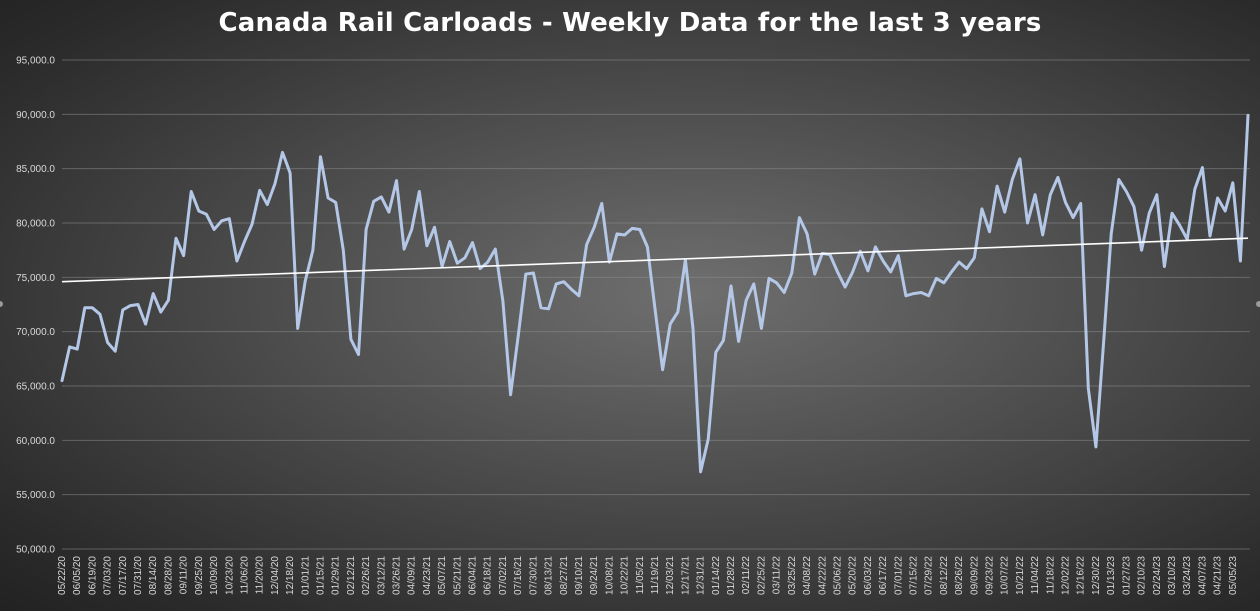 Image resolution: width=1260 pixels, height=611 pixels. I want to click on y-tick-label: 85,000.0, so click(35, 169).